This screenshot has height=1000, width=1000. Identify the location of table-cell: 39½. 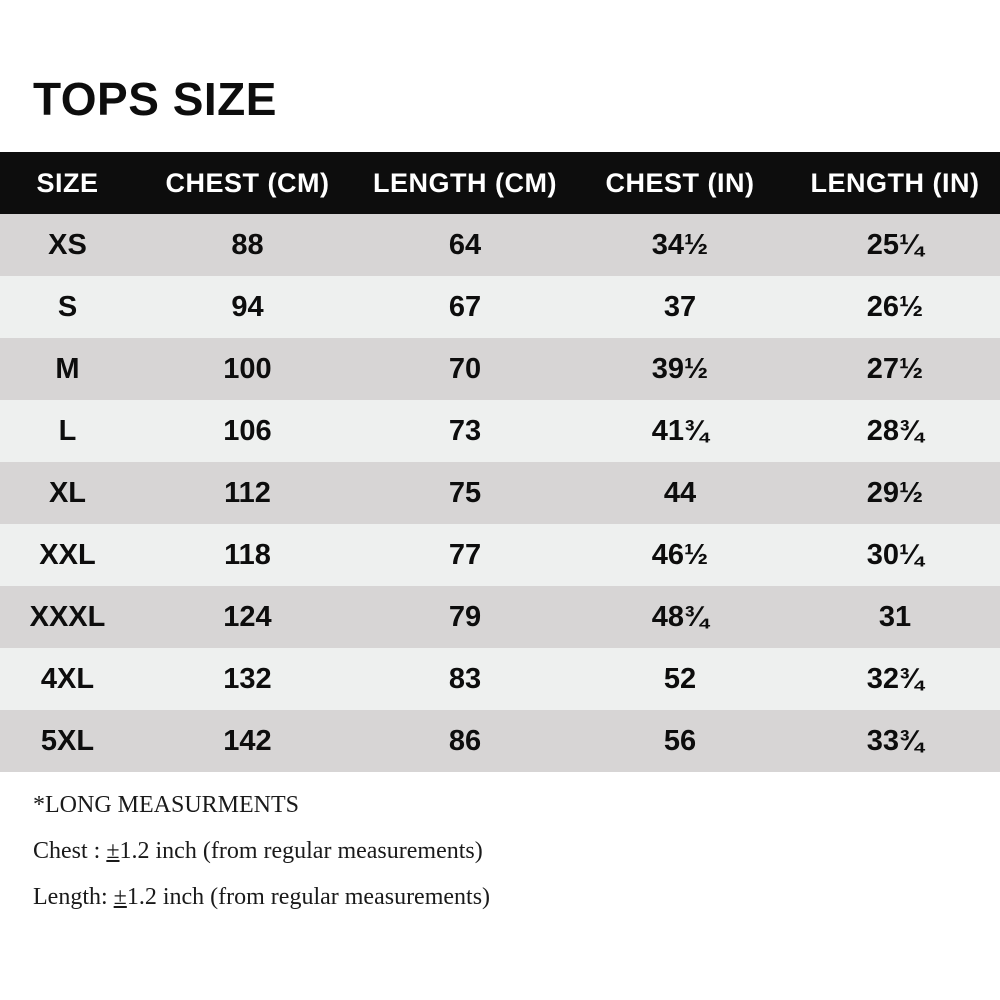
(680, 368).